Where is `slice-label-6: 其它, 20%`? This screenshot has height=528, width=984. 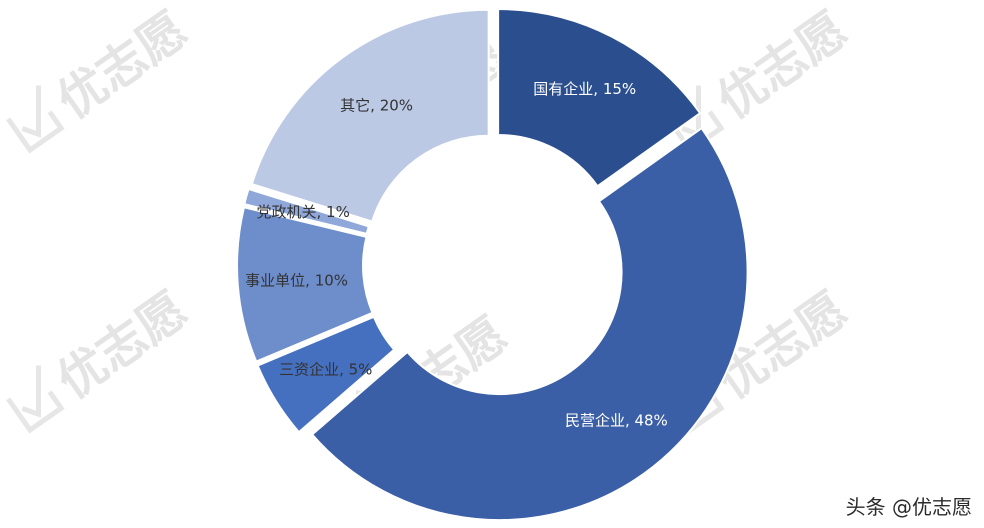
slice-label-6: 其它, 20% is located at coordinates (376, 106).